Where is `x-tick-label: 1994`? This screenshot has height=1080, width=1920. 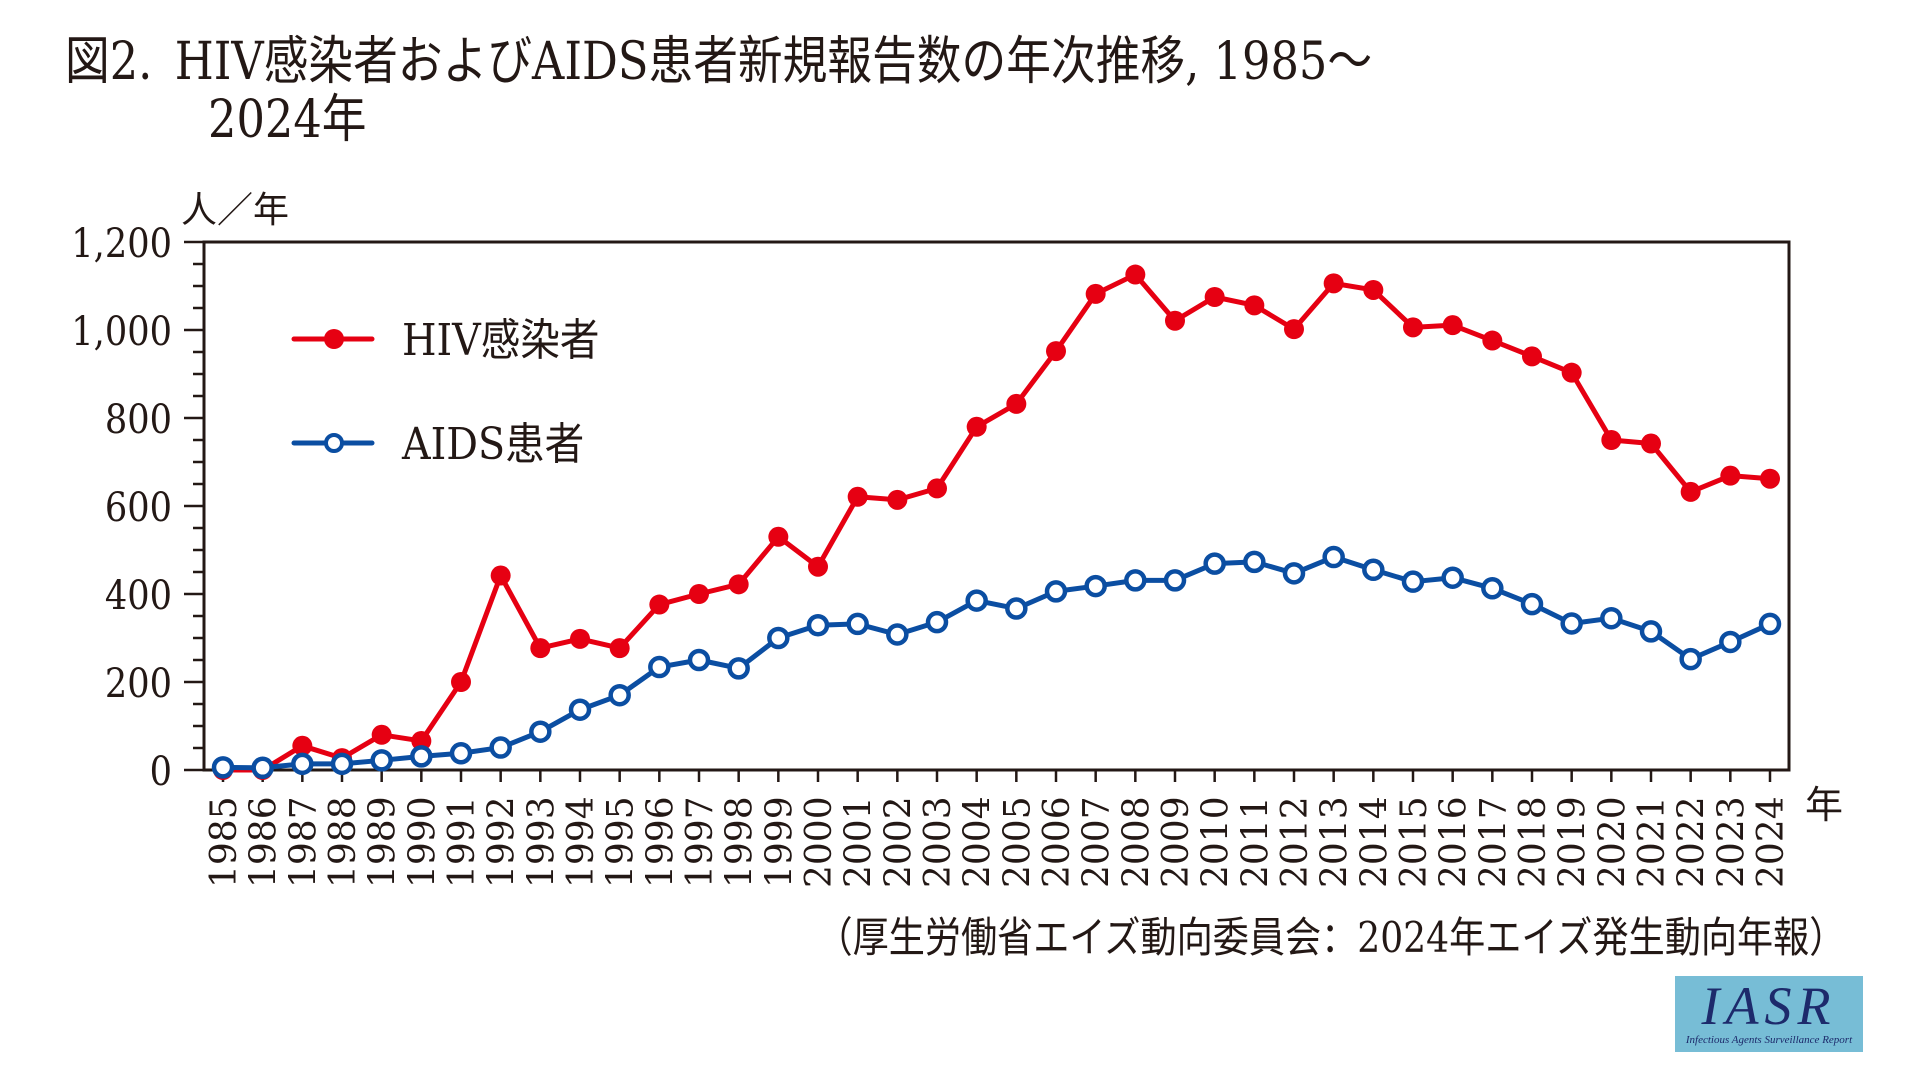
x-tick-label: 1994 is located at coordinates (581, 842).